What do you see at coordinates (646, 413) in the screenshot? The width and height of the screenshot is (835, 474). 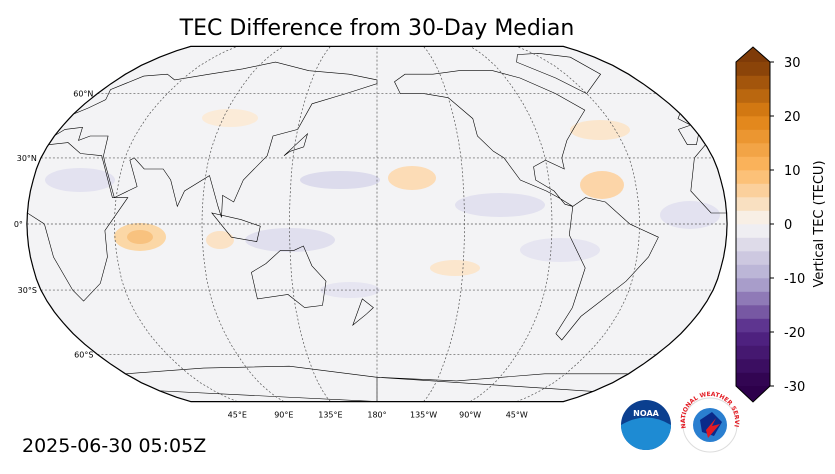 I see `noaa-text: NOAA` at bounding box center [646, 413].